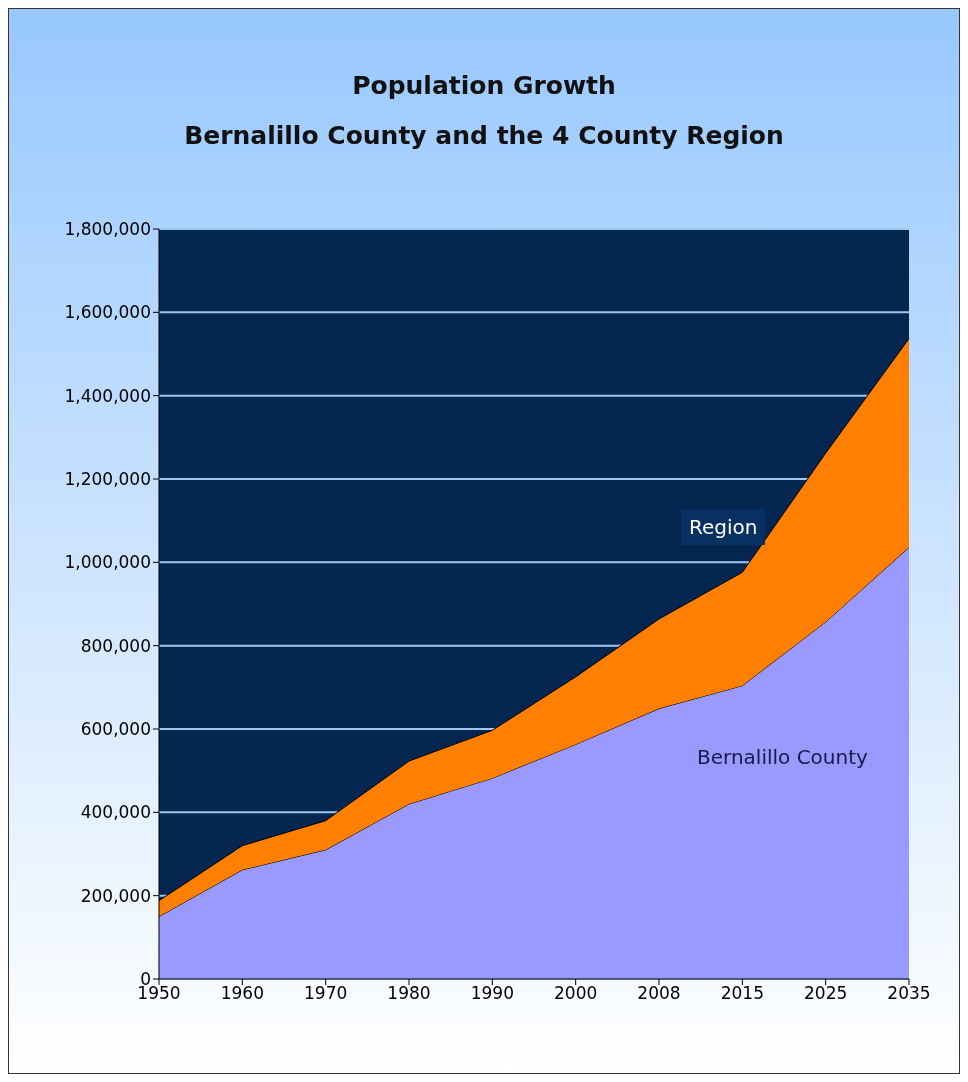 This screenshot has width=968, height=1082. What do you see at coordinates (409, 993) in the screenshot?
I see `x-tick-label: 1980` at bounding box center [409, 993].